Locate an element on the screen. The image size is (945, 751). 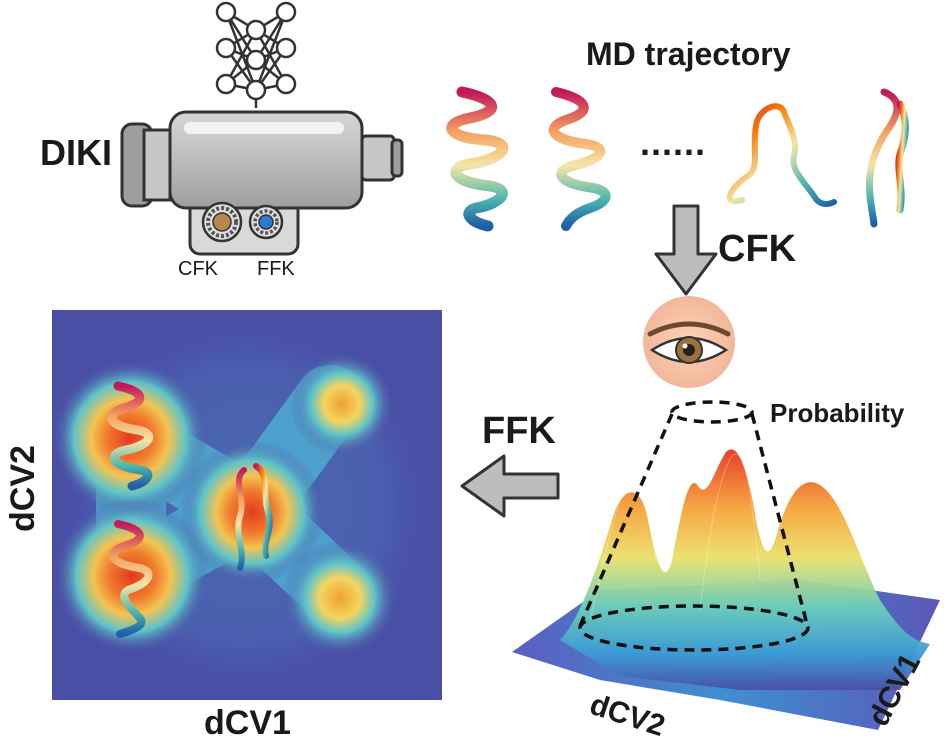
cfk-down-arrow is located at coordinates (686, 250).